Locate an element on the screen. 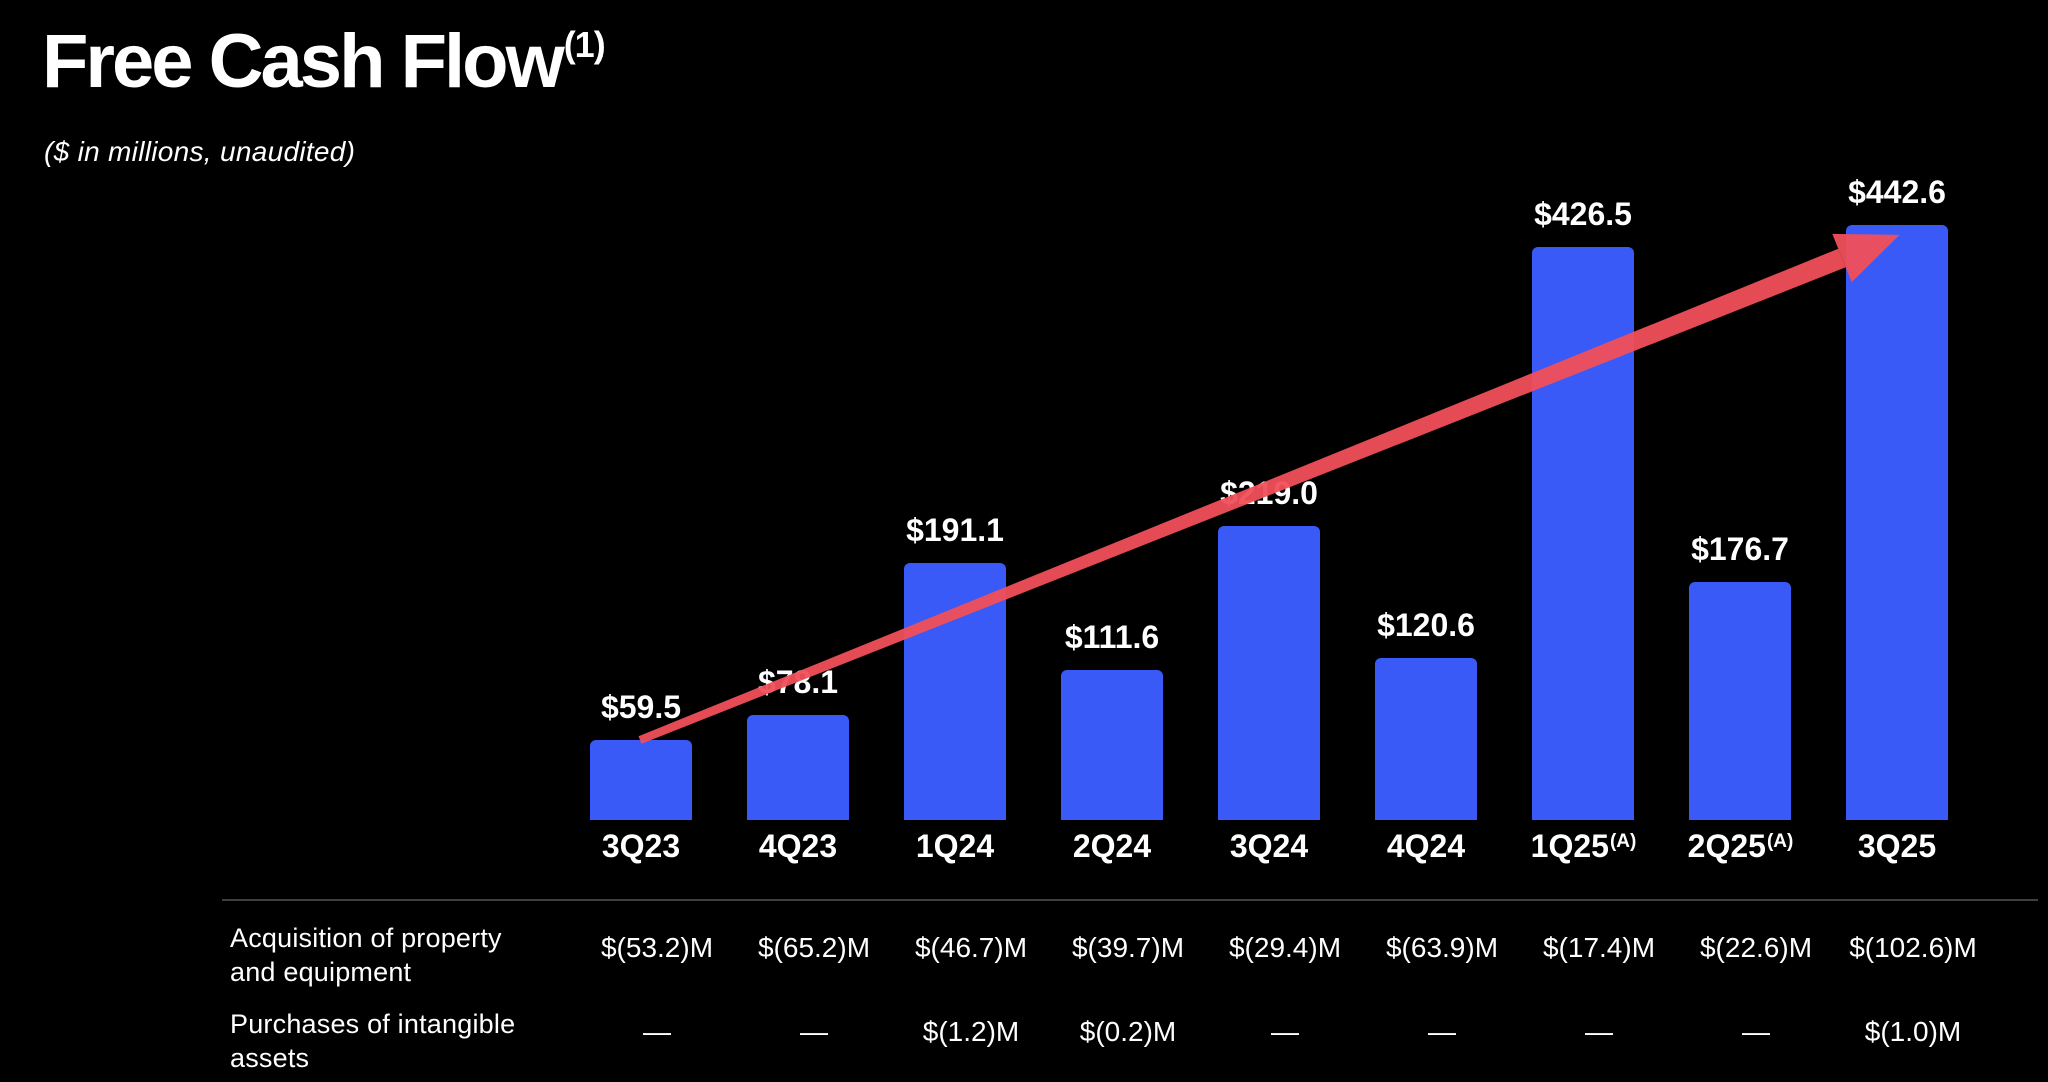  bar-value-label: $442.6 is located at coordinates (1897, 192).